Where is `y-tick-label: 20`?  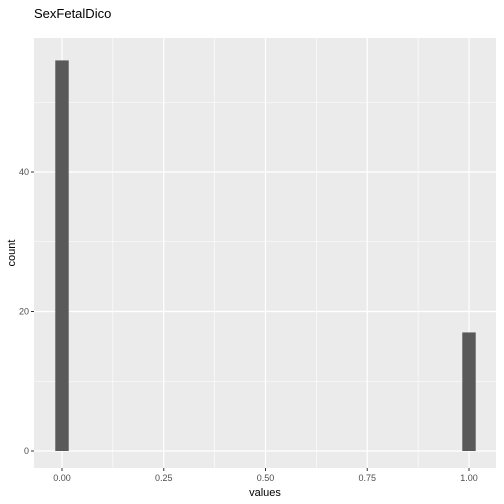
y-tick-label: 20 is located at coordinates (24, 312).